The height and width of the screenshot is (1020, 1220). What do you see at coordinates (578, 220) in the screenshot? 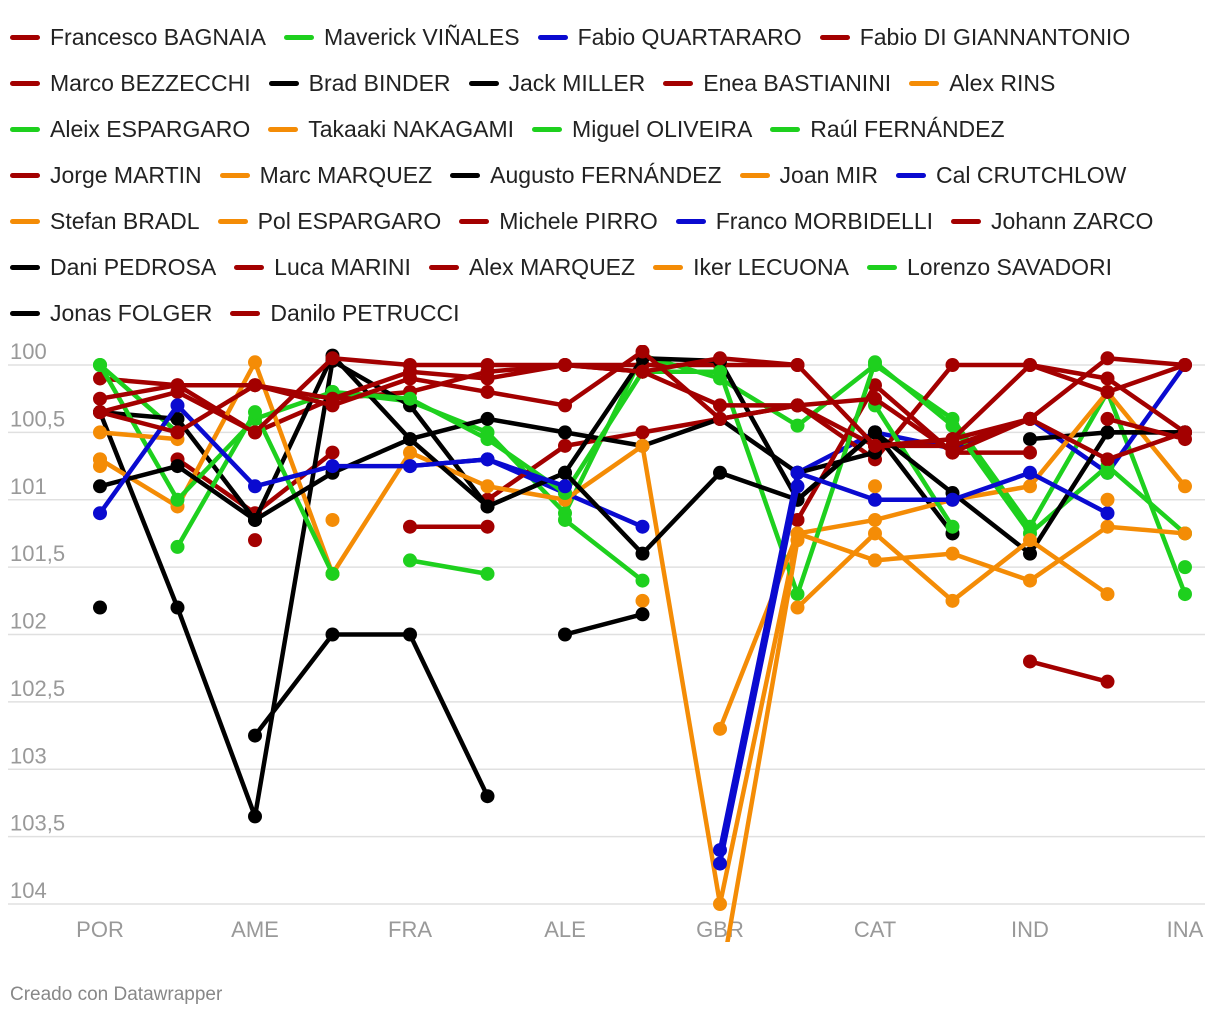
I see `legend-label: Michele PIRRO` at bounding box center [578, 220].